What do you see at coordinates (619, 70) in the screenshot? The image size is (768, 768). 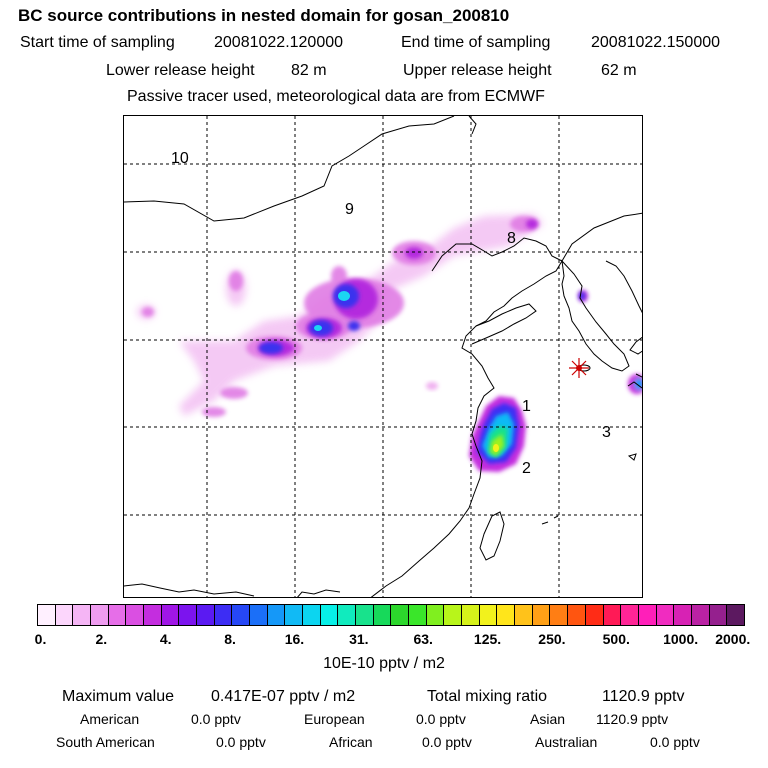 I see `upper-release-value: 62 m` at bounding box center [619, 70].